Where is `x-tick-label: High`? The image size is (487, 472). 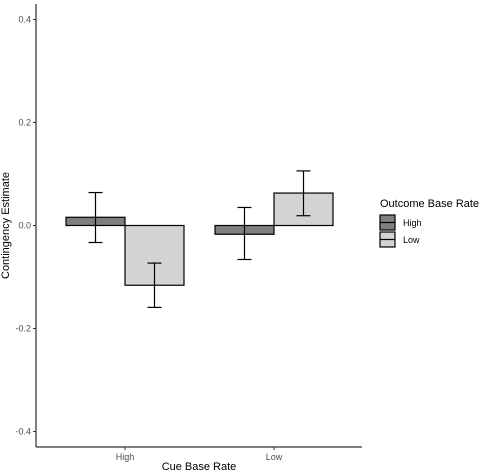 x-tick-label: High is located at coordinates (125, 457).